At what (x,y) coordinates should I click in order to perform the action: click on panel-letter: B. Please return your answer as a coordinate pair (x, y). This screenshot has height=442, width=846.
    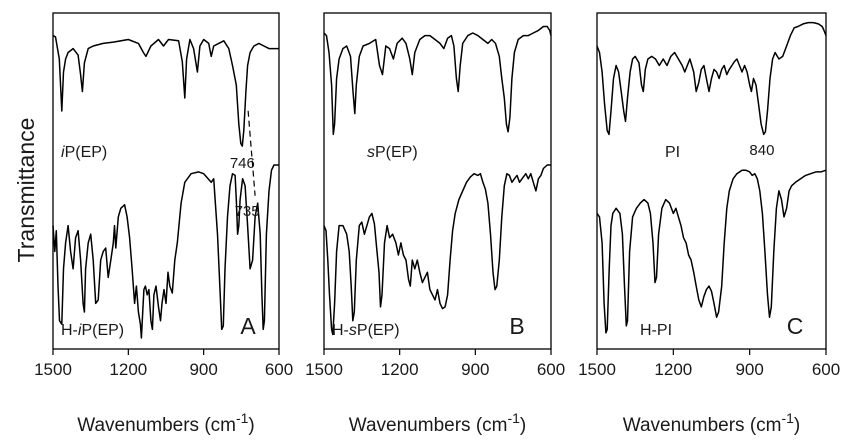
    Looking at the image, I should click on (516, 326).